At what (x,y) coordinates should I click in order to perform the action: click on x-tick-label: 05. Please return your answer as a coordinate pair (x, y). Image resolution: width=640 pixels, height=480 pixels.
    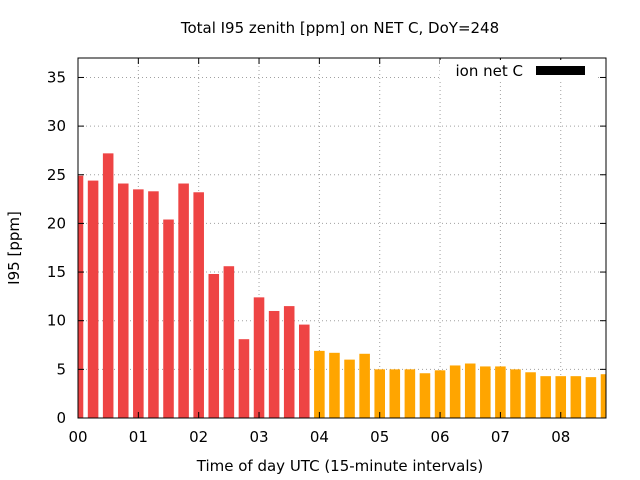
    Looking at the image, I should click on (379, 437).